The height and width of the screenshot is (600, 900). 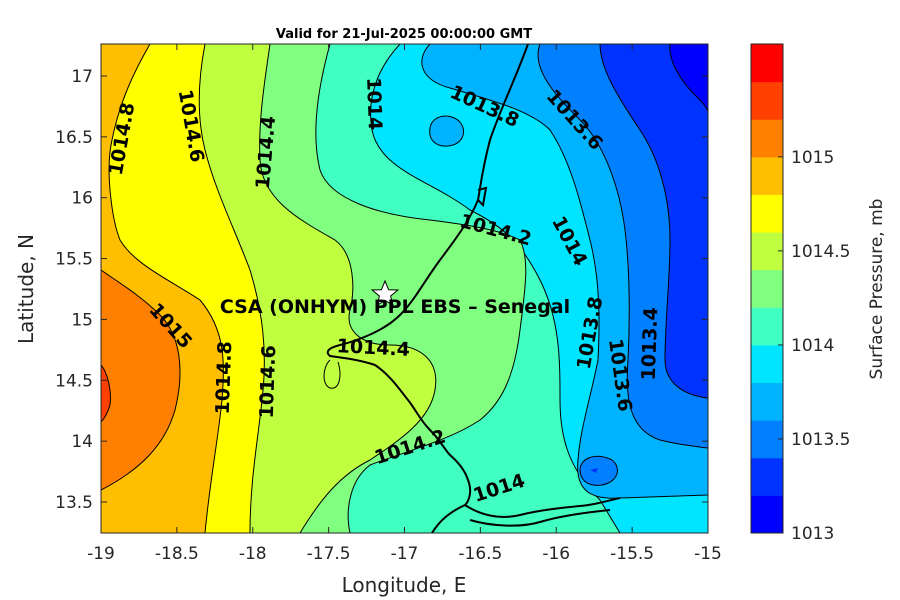 I want to click on star-icon, so click(x=385, y=293).